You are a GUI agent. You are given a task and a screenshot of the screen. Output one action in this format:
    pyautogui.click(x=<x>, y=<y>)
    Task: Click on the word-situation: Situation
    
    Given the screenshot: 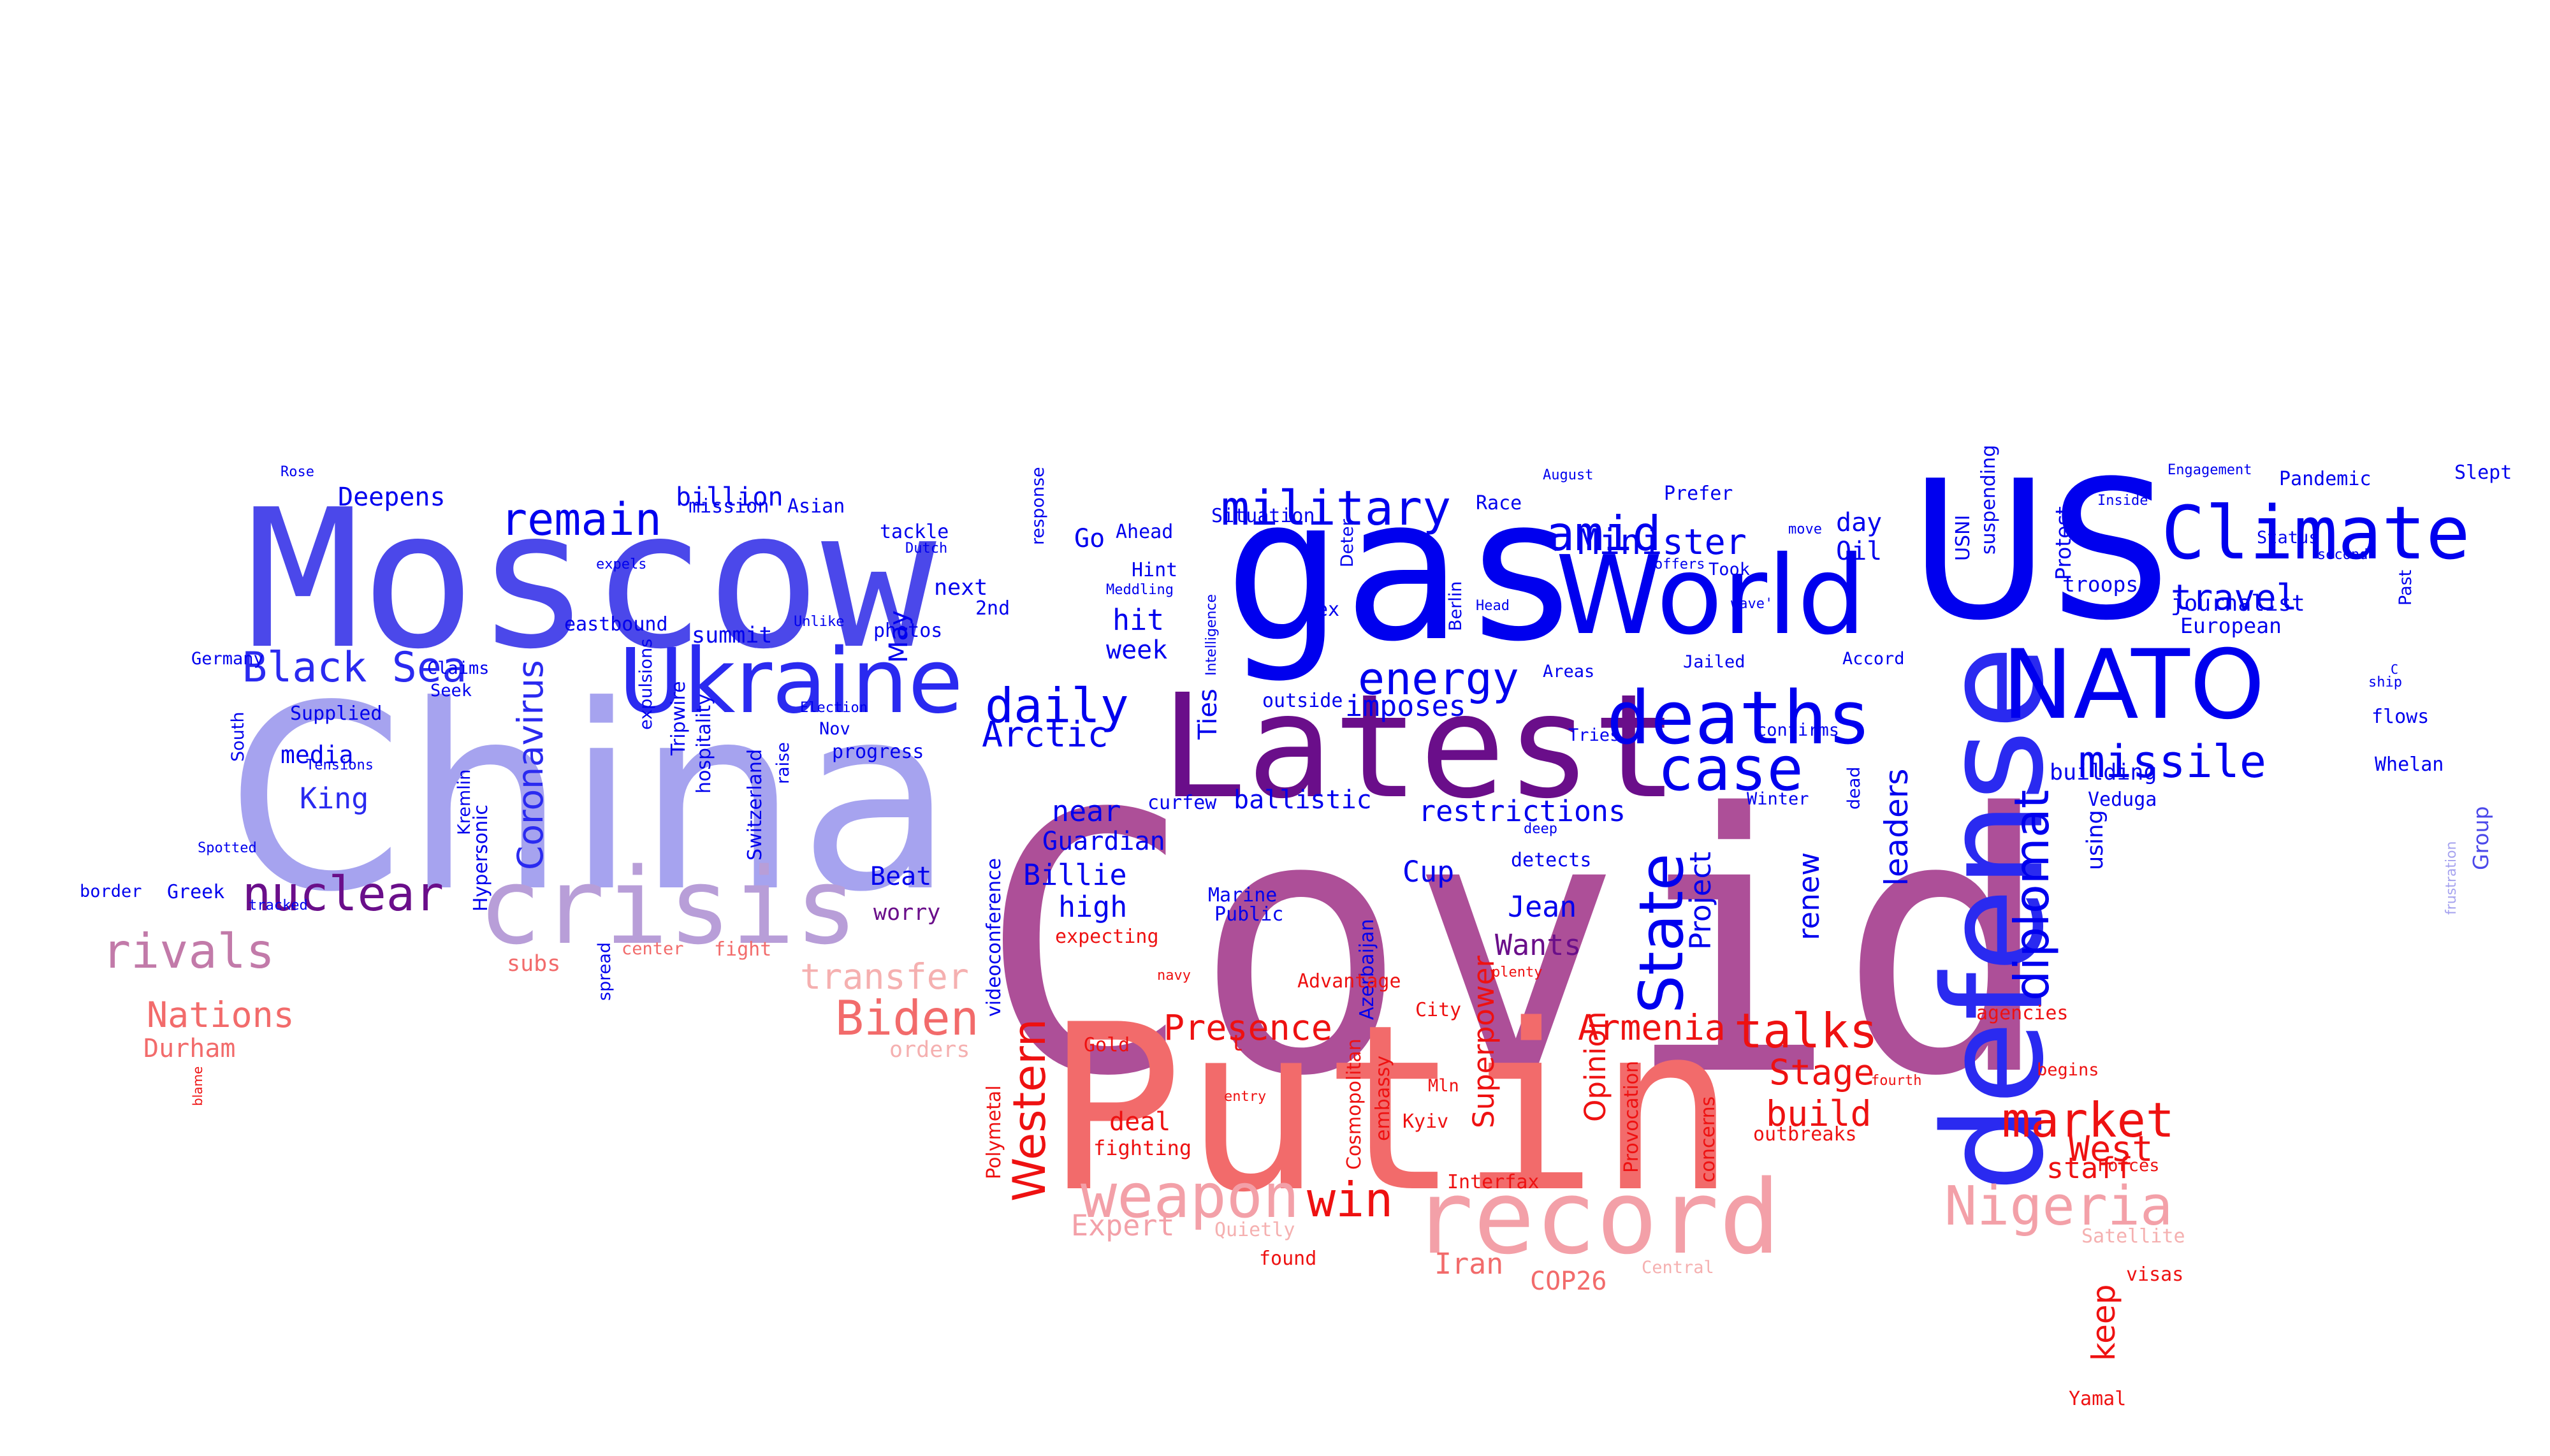 What is the action you would take?
    pyautogui.click(x=1263, y=516)
    